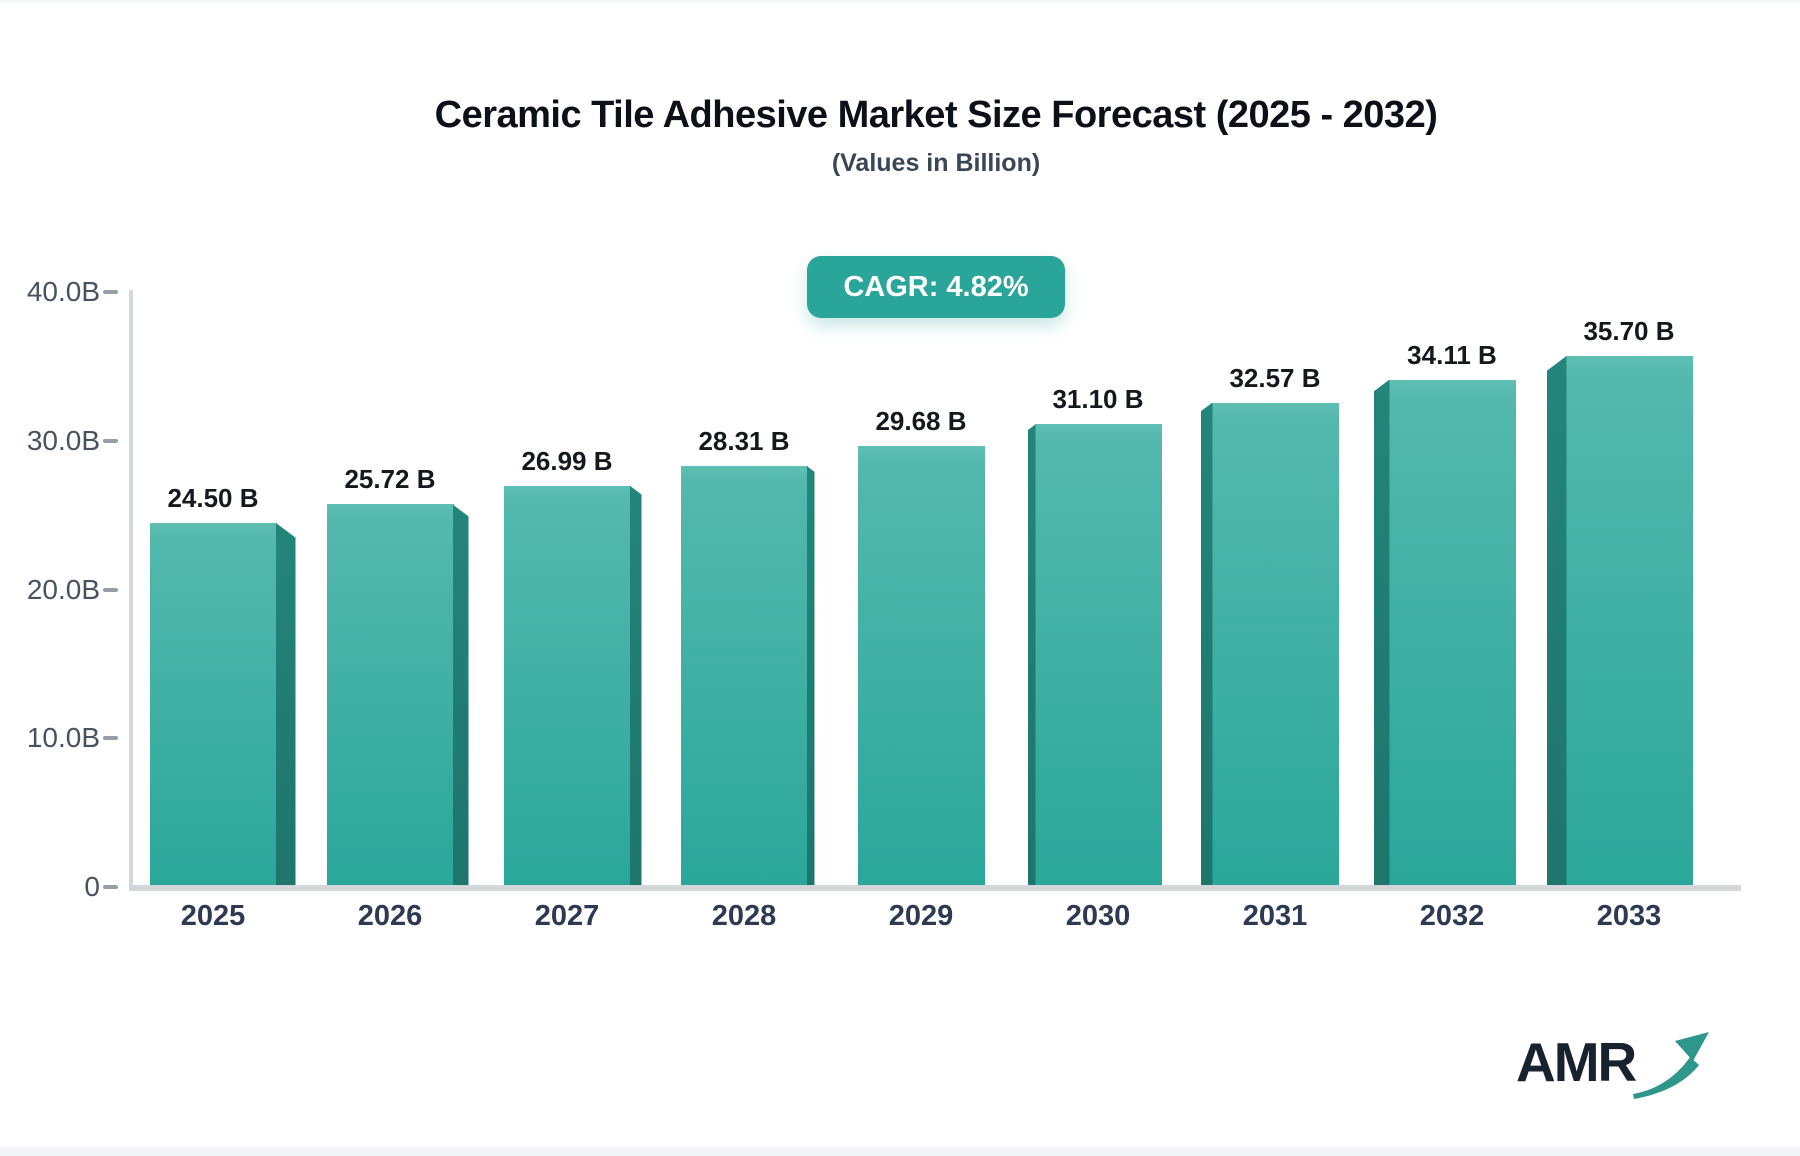 This screenshot has height=1156, width=1800. What do you see at coordinates (213, 704) in the screenshot?
I see `bar-2025` at bounding box center [213, 704].